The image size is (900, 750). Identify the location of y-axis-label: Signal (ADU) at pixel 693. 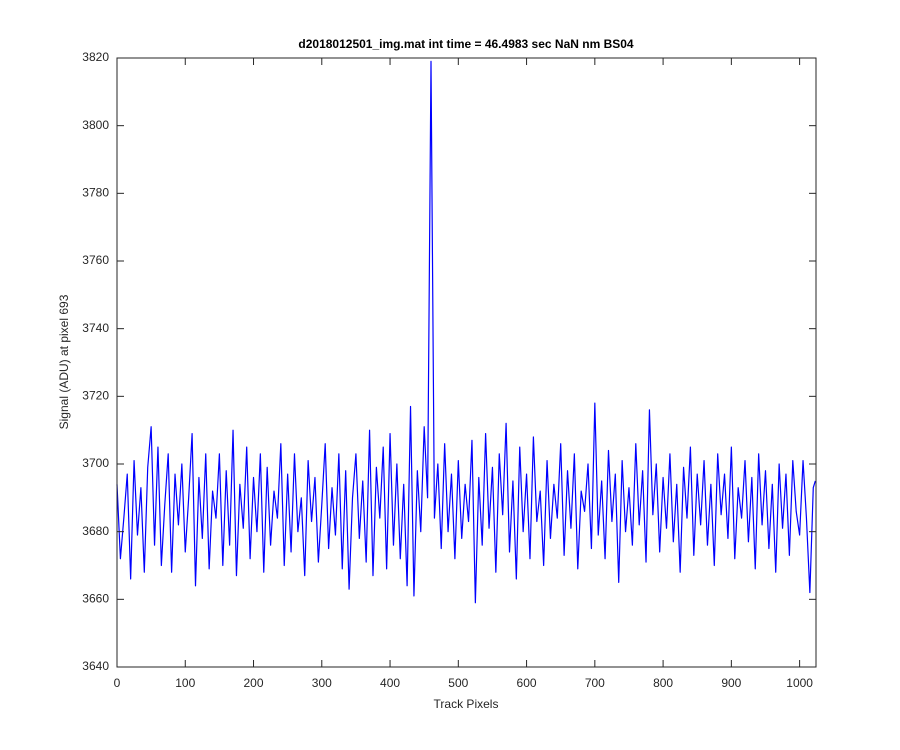
(64, 361).